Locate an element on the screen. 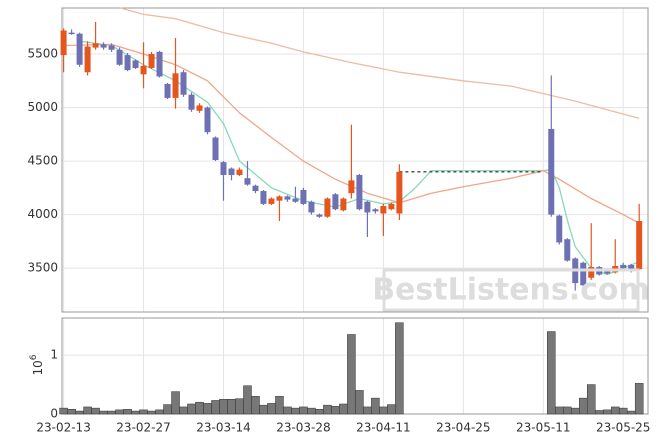 The image size is (663, 444). x-tick-label: 23-05-11 is located at coordinates (543, 428).